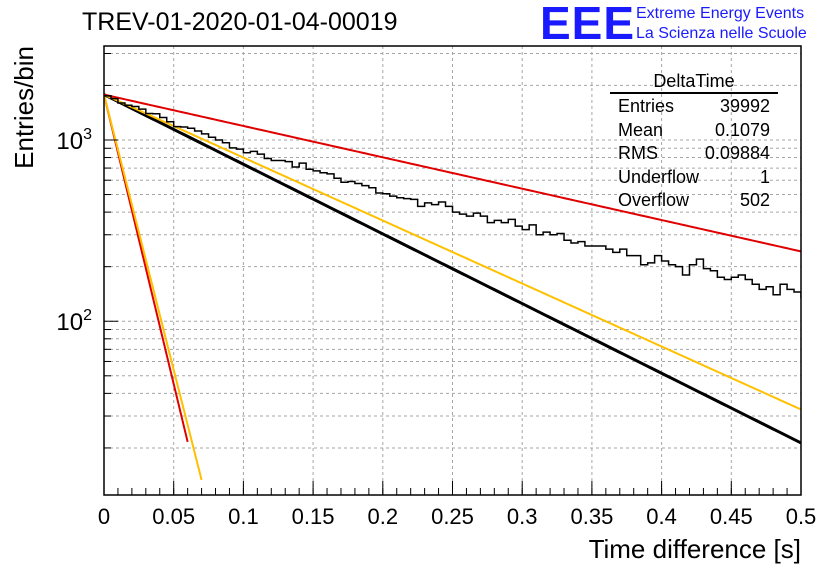 The height and width of the screenshot is (572, 836). Describe the element at coordinates (659, 176) in the screenshot. I see `stats-label: Underflow` at that location.